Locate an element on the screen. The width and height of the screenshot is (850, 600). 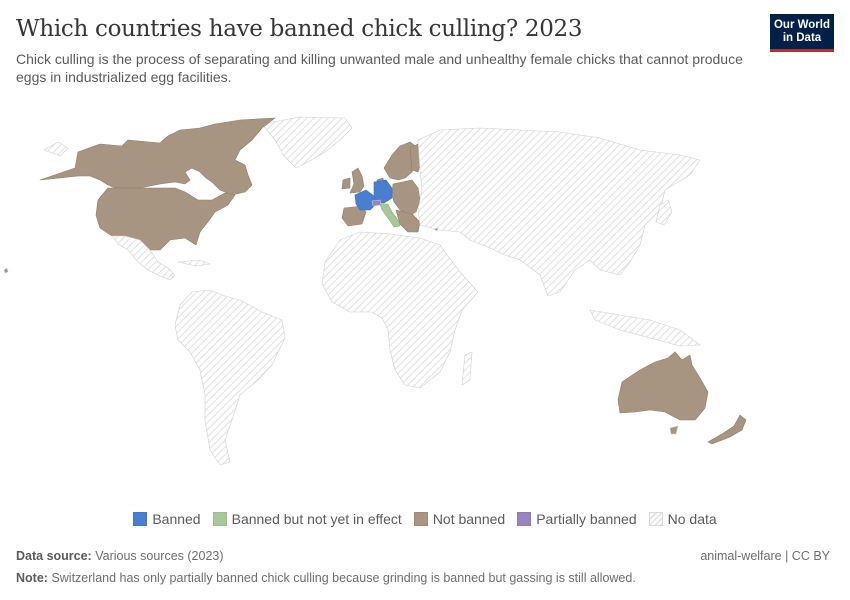
country-balkans is located at coordinates (408, 221).